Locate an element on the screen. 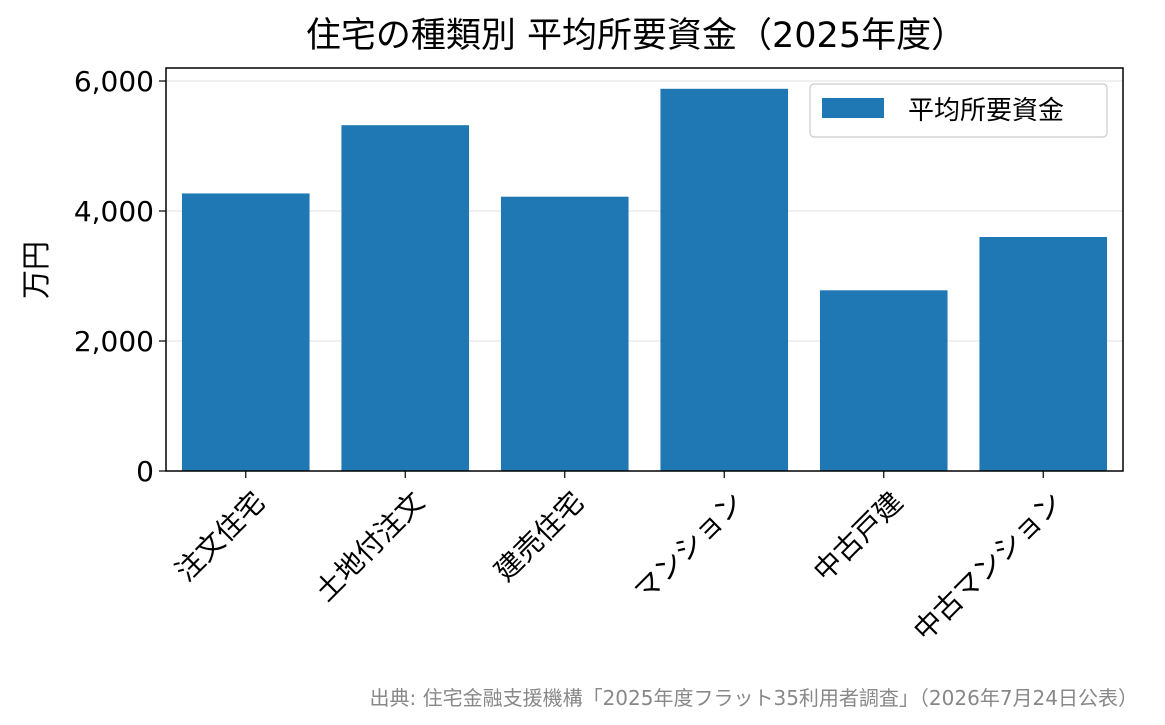 The image size is (1165, 725). x-tick-label: 中古戸建 is located at coordinates (858, 536).